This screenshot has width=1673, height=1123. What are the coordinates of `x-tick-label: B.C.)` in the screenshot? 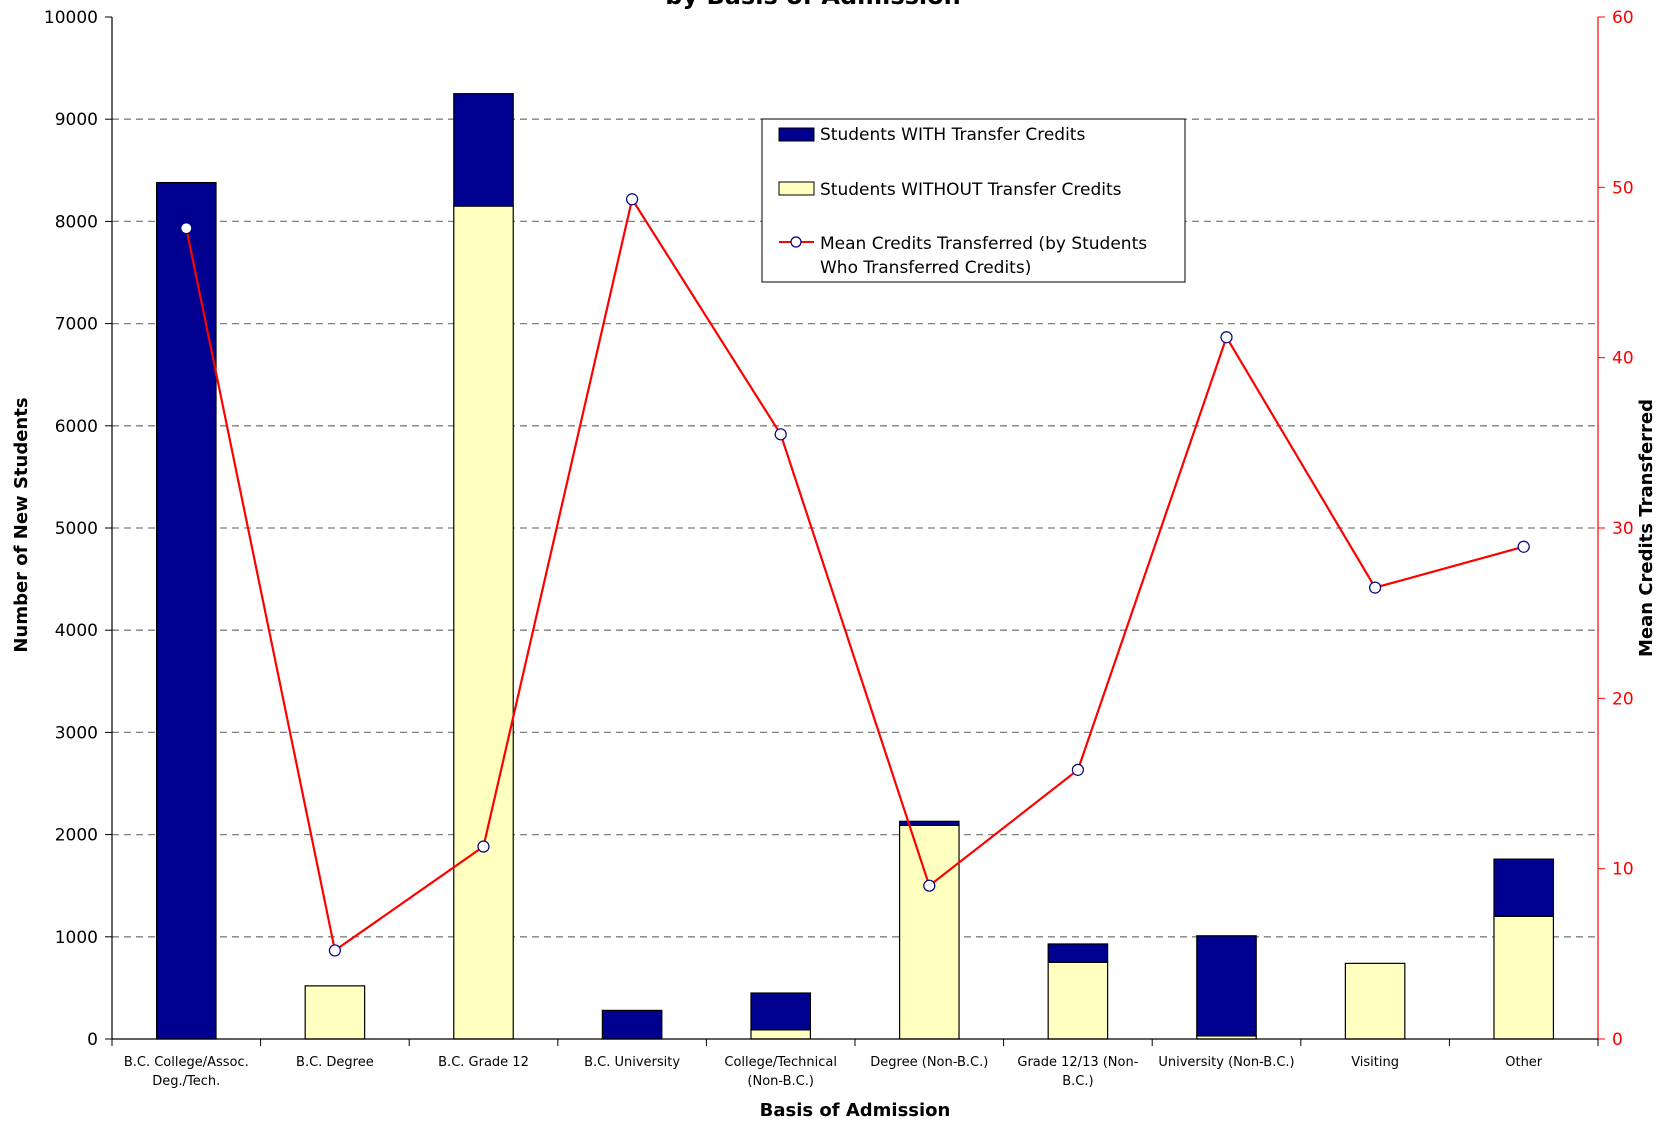 It's located at (1077, 1081).